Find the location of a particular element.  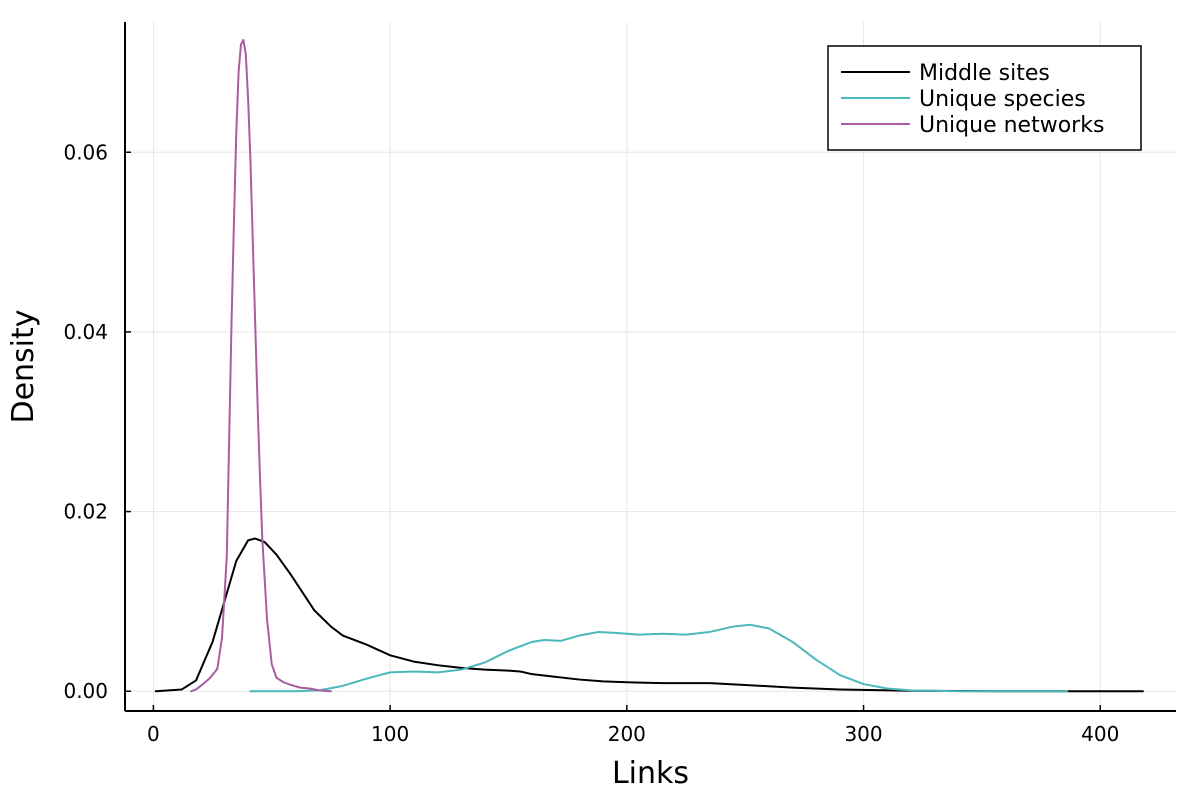

x-tick-label: 100 is located at coordinates (390, 734).